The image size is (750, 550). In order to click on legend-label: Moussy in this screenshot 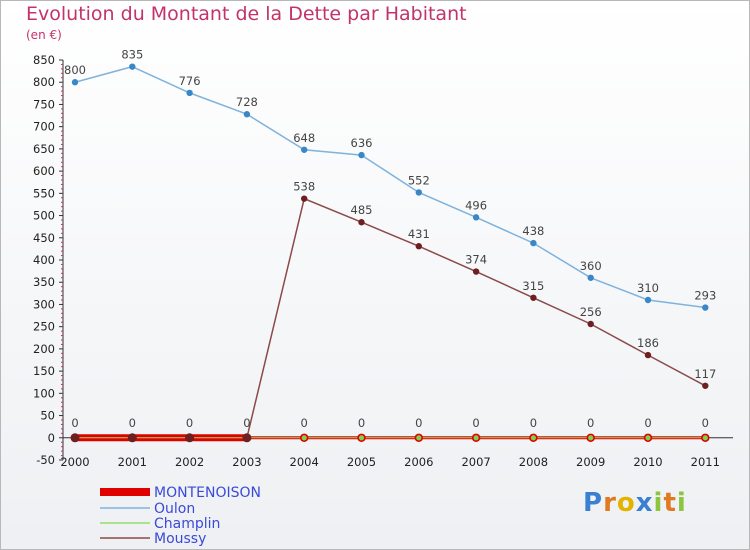, I will do `click(180, 539)`.